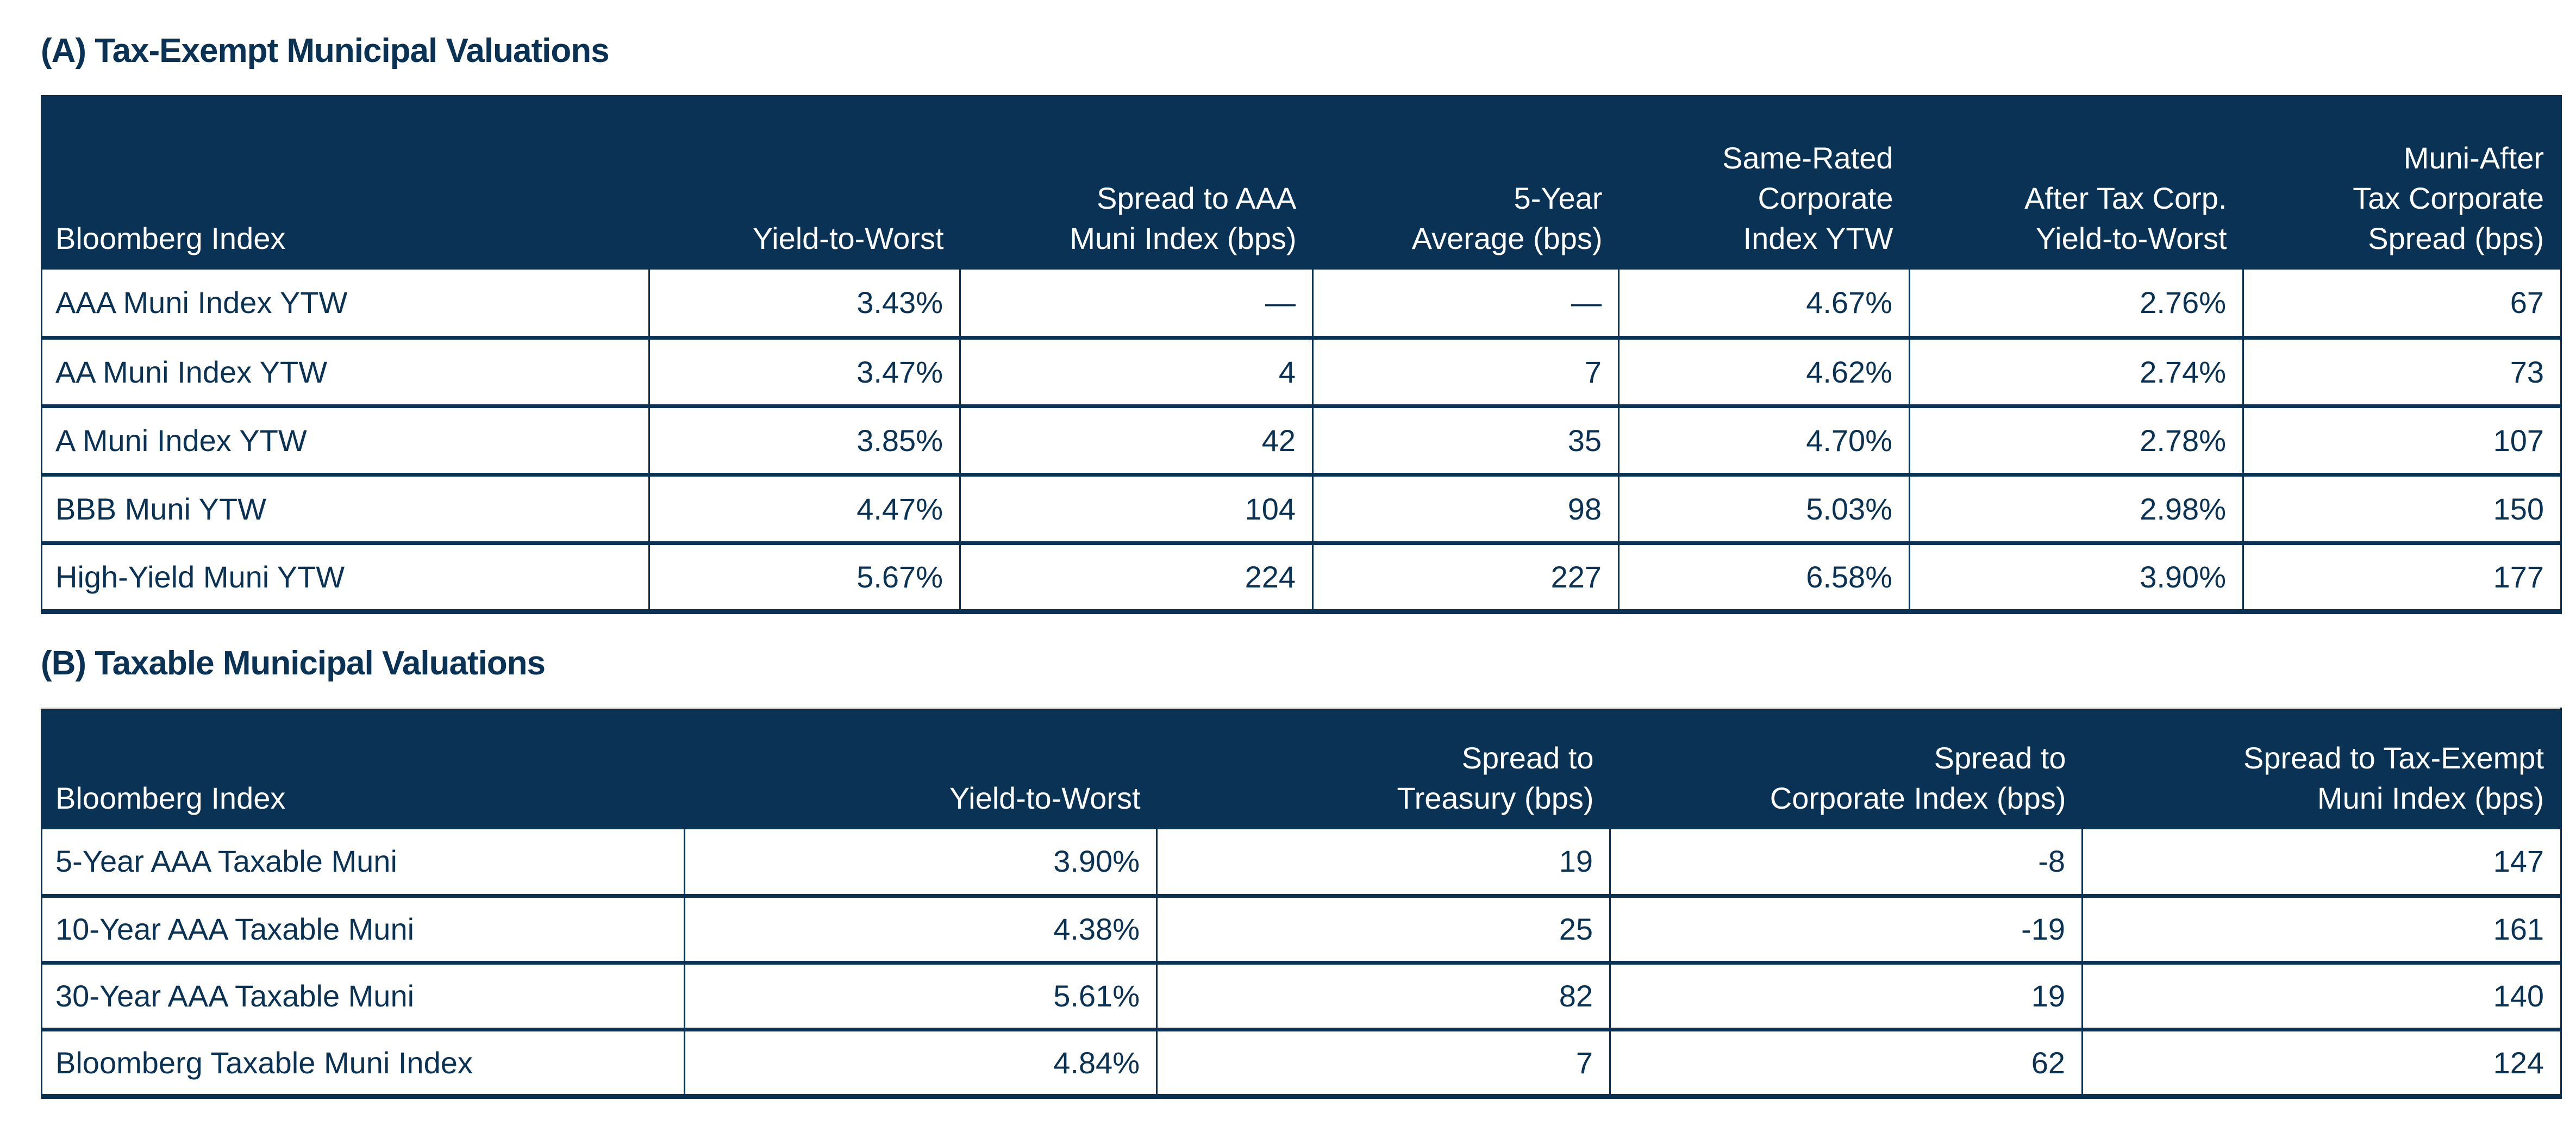 The height and width of the screenshot is (1132, 2576). What do you see at coordinates (293, 663) in the screenshot?
I see `section-b-title: (B) Taxable Municipal Valuations` at bounding box center [293, 663].